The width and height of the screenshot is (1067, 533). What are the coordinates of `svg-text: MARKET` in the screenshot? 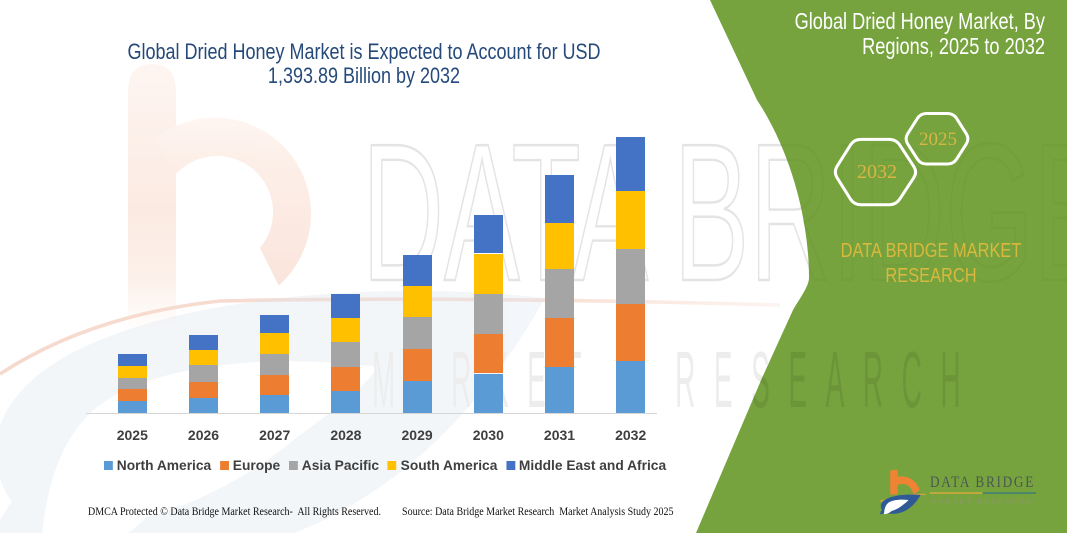 It's located at (486, 379).